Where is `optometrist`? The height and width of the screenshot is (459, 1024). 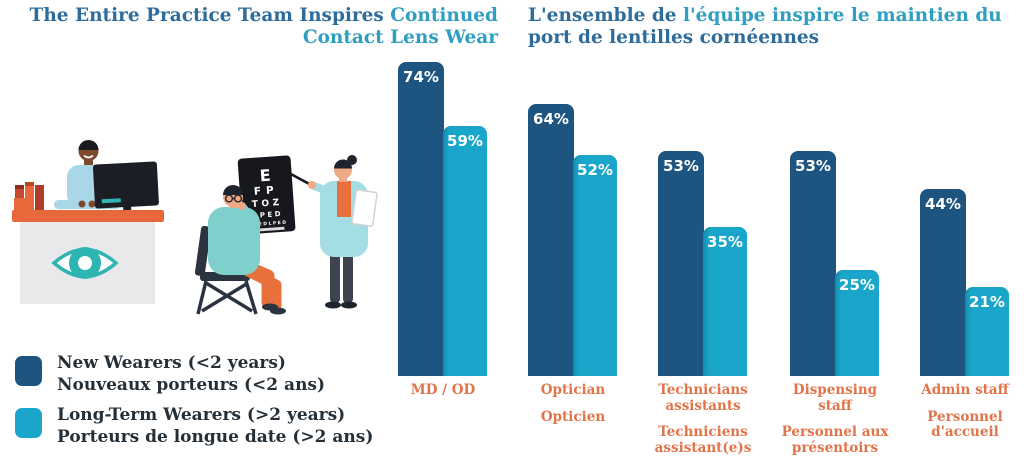
optometrist is located at coordinates (343, 232).